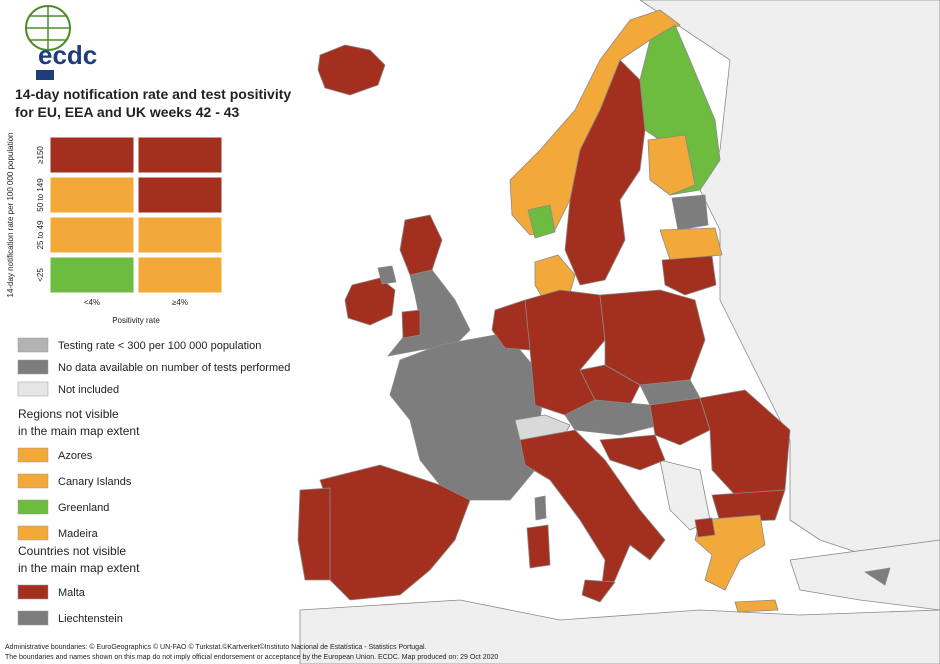  Describe the element at coordinates (610, 385) in the screenshot. I see `czechia` at that location.